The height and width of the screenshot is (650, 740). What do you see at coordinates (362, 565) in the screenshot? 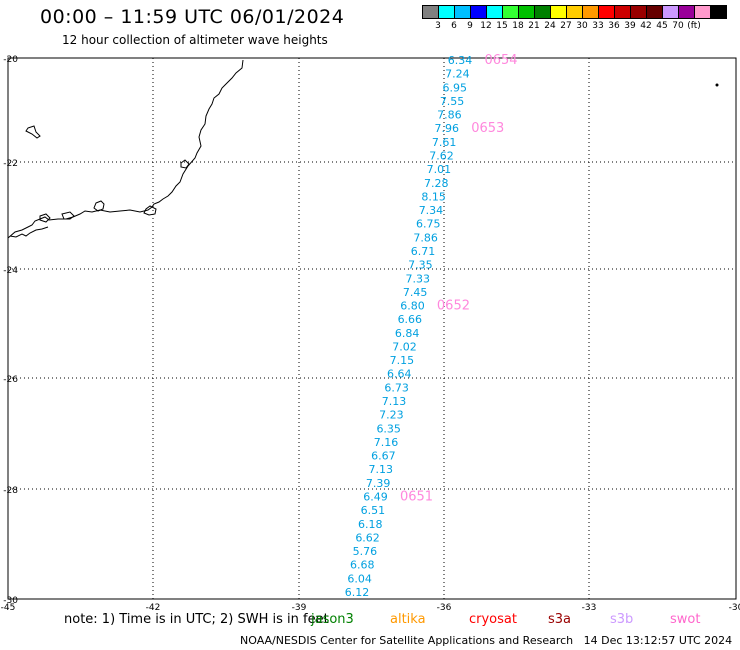
I see `wave-height-label: 6.68` at bounding box center [362, 565].